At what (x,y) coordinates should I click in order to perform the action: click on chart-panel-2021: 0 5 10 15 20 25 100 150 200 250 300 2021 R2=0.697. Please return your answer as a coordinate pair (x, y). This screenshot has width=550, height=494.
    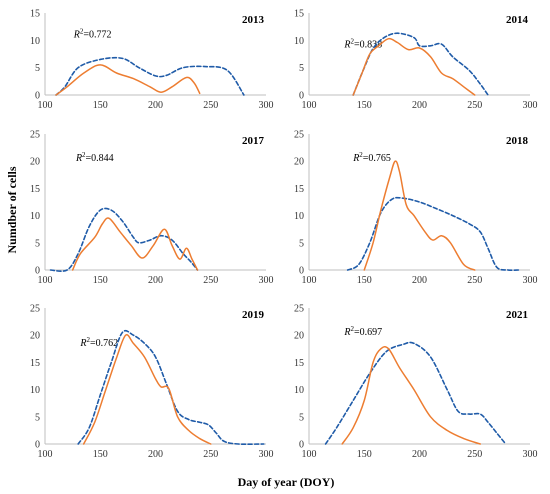
    Looking at the image, I should click on (416, 382).